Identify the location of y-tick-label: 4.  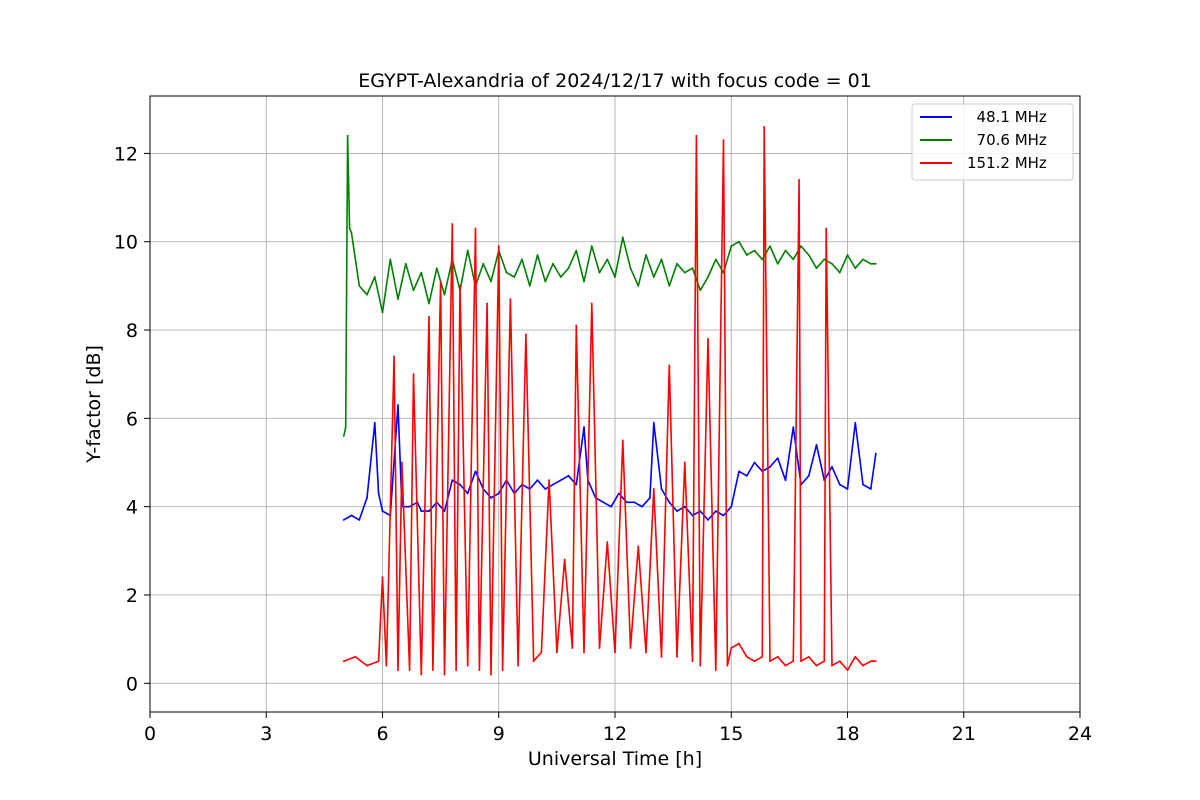
(132, 508).